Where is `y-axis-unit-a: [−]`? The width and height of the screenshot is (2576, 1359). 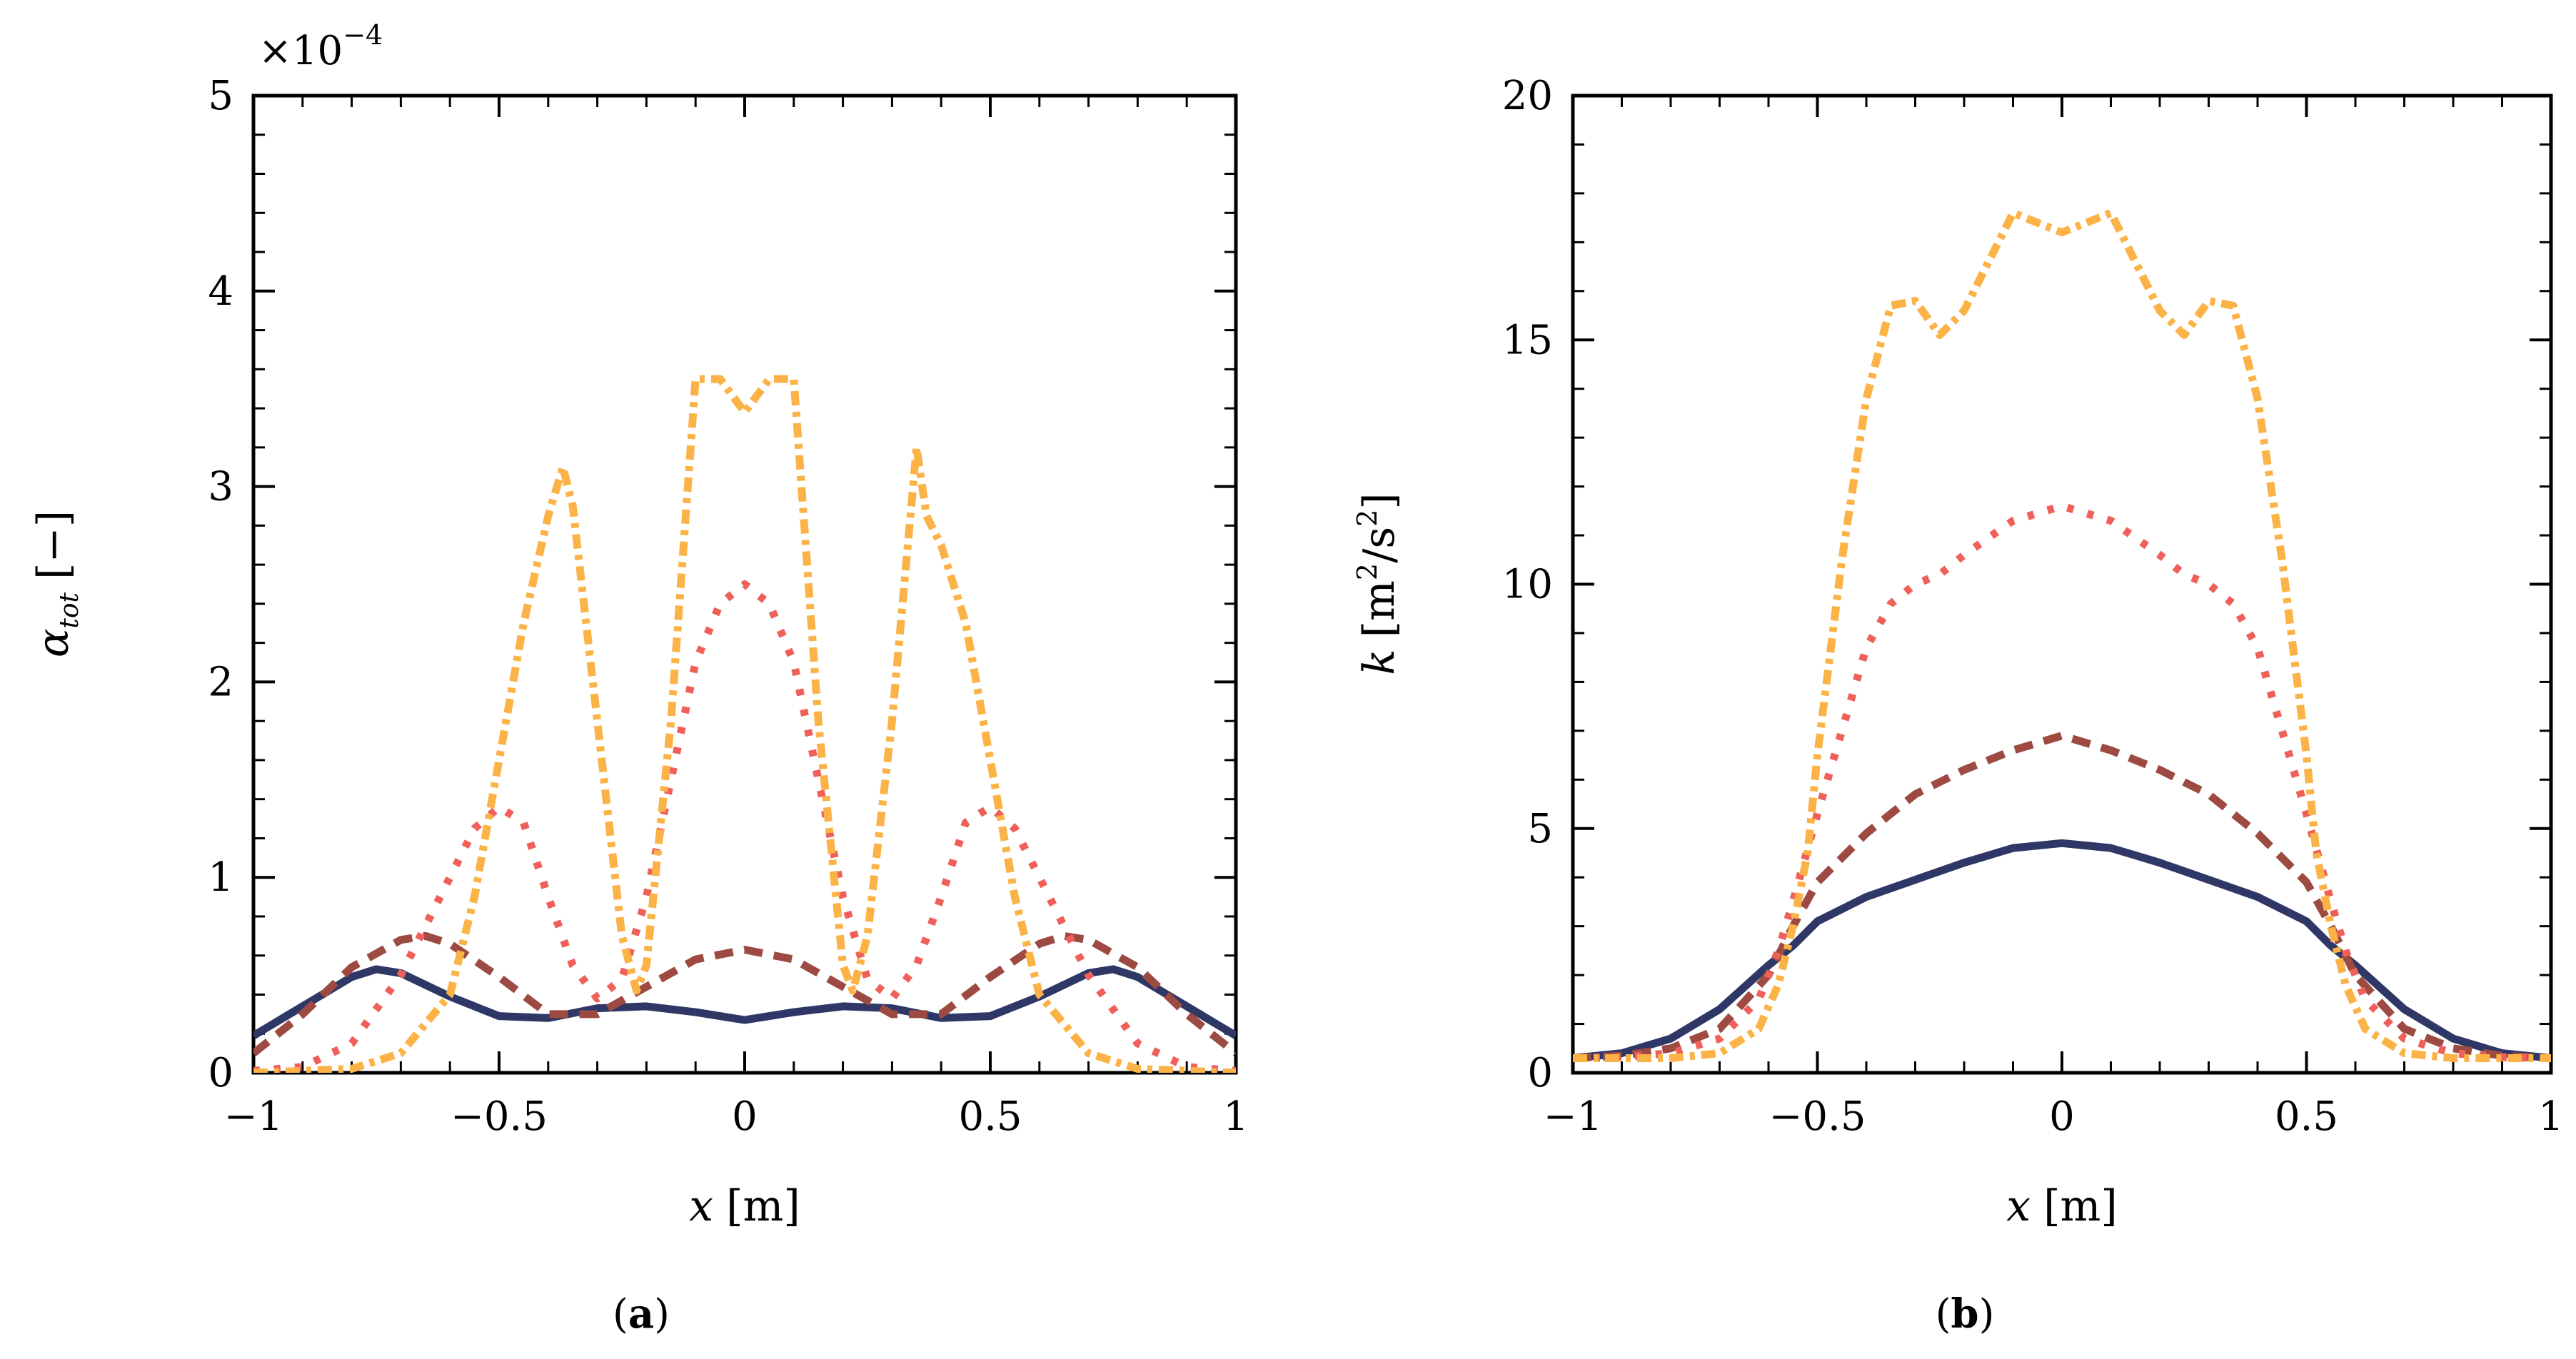
y-axis-unit-a: [−] is located at coordinates (54, 545).